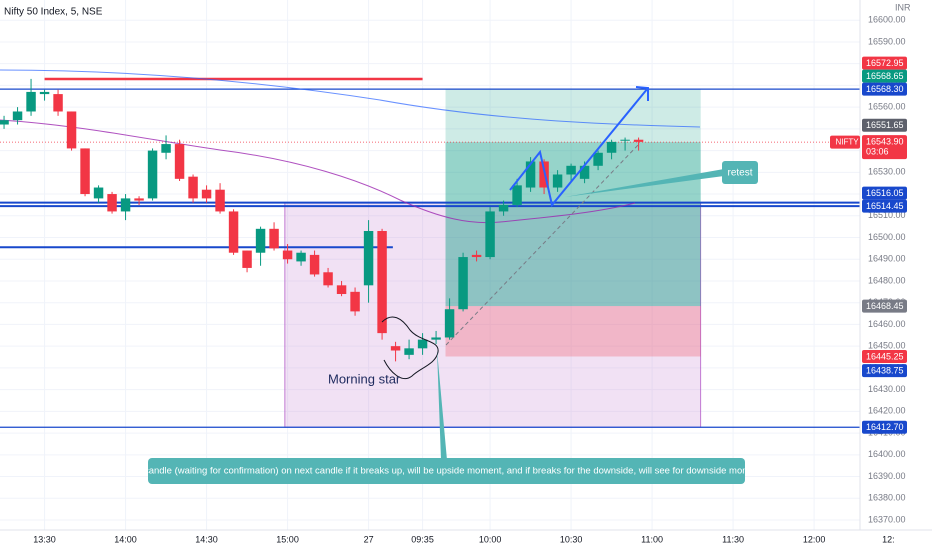 This screenshot has width=932, height=550. Describe the element at coordinates (887, 389) in the screenshot. I see `y-tick-label: 16430.00` at that location.